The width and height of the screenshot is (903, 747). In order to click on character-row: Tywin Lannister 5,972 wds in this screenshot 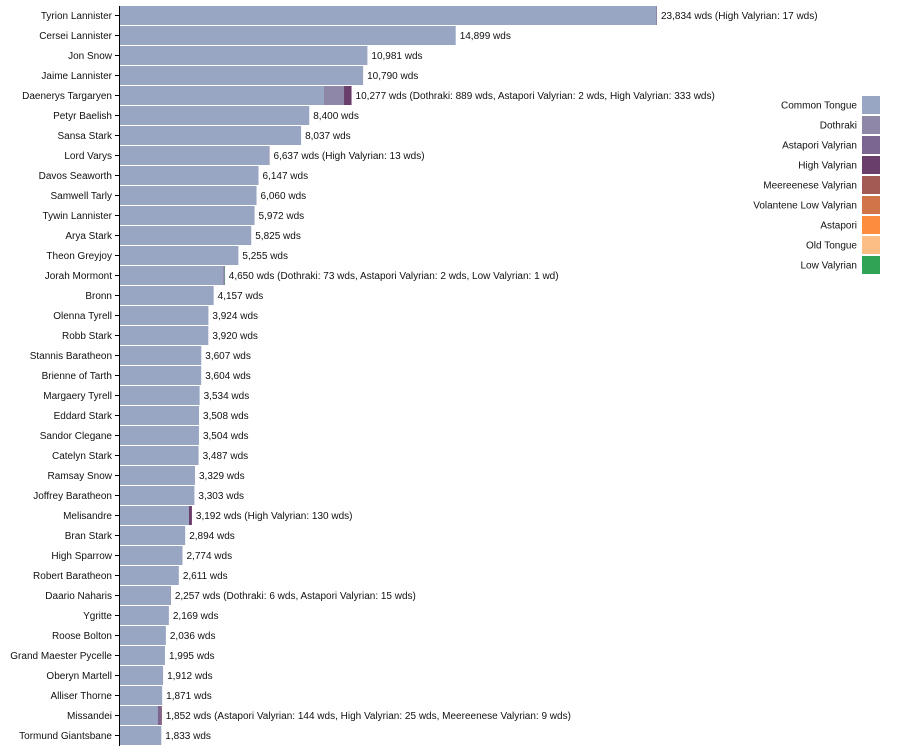, I will do `click(174, 215)`.